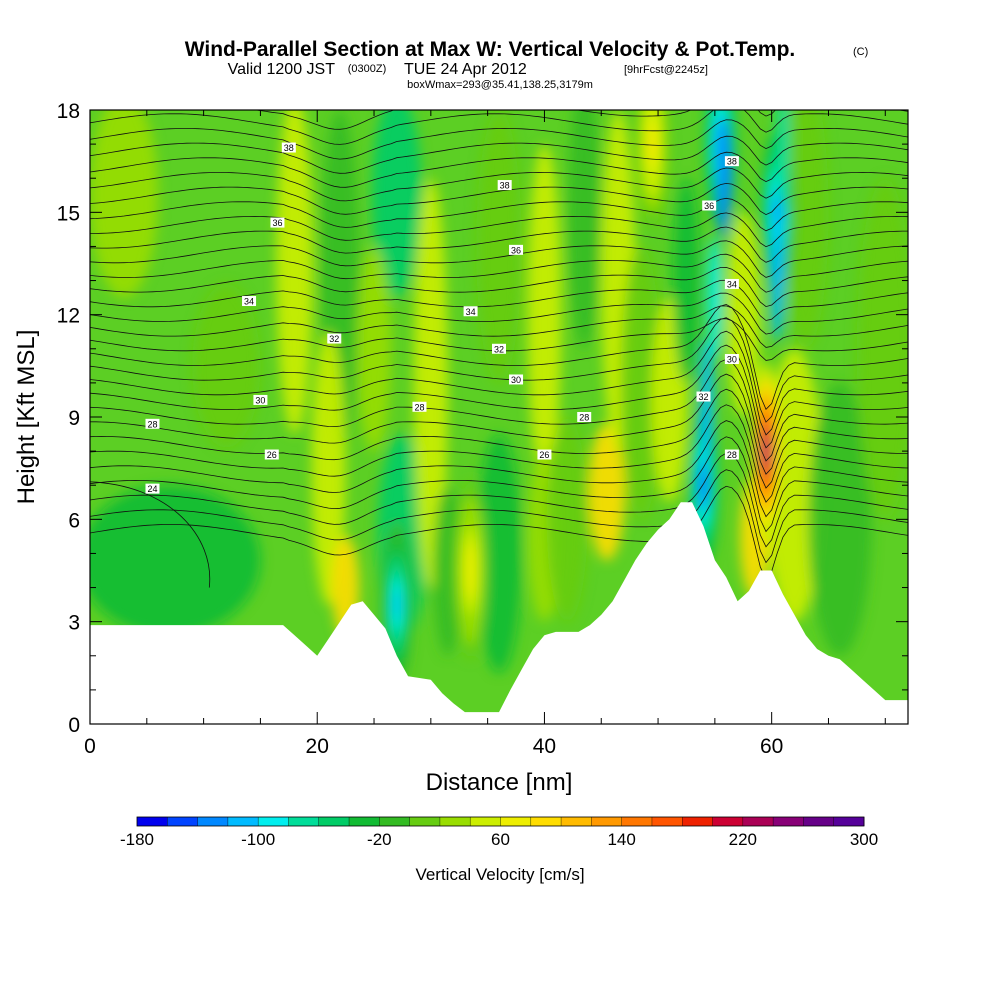 Image resolution: width=1000 pixels, height=1000 pixels. I want to click on x-tick-label: 60, so click(771, 746).